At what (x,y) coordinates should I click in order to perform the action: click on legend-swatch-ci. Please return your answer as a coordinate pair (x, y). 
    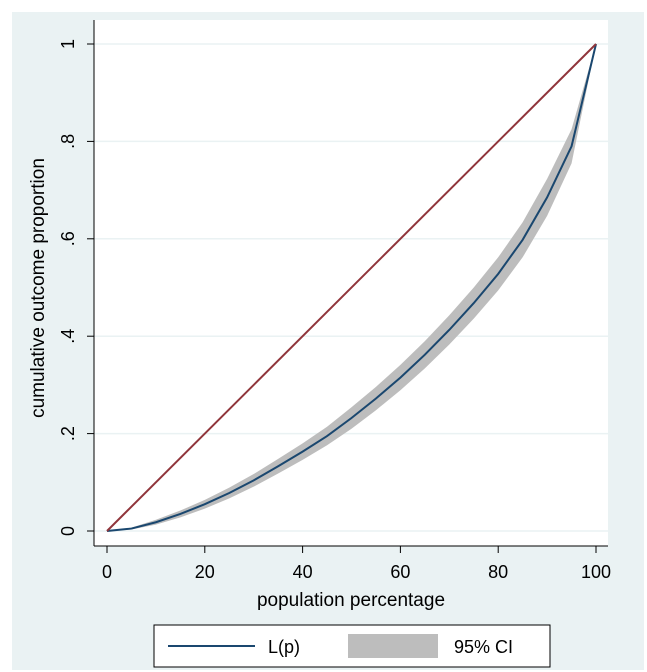
    Looking at the image, I should click on (393, 646).